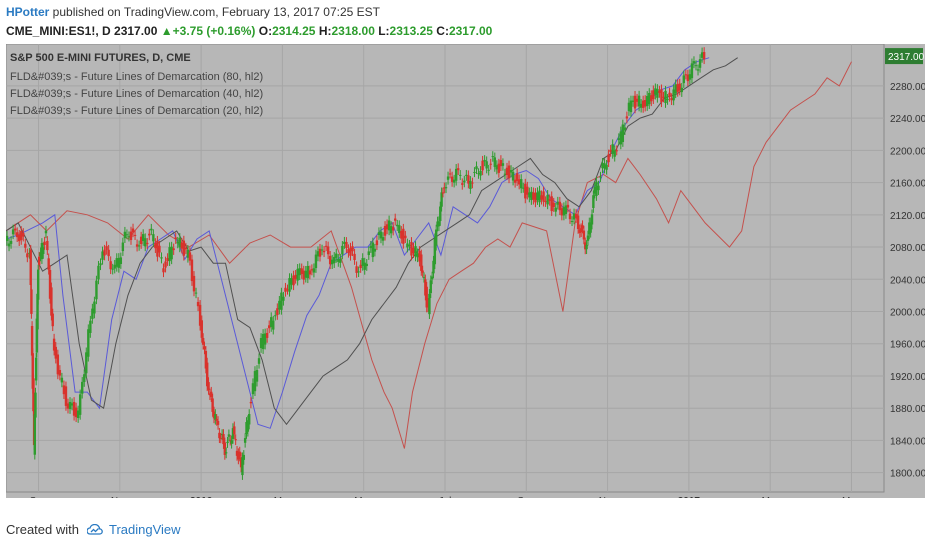  I want to click on y-tick-label: 2120.00, so click(907, 216).